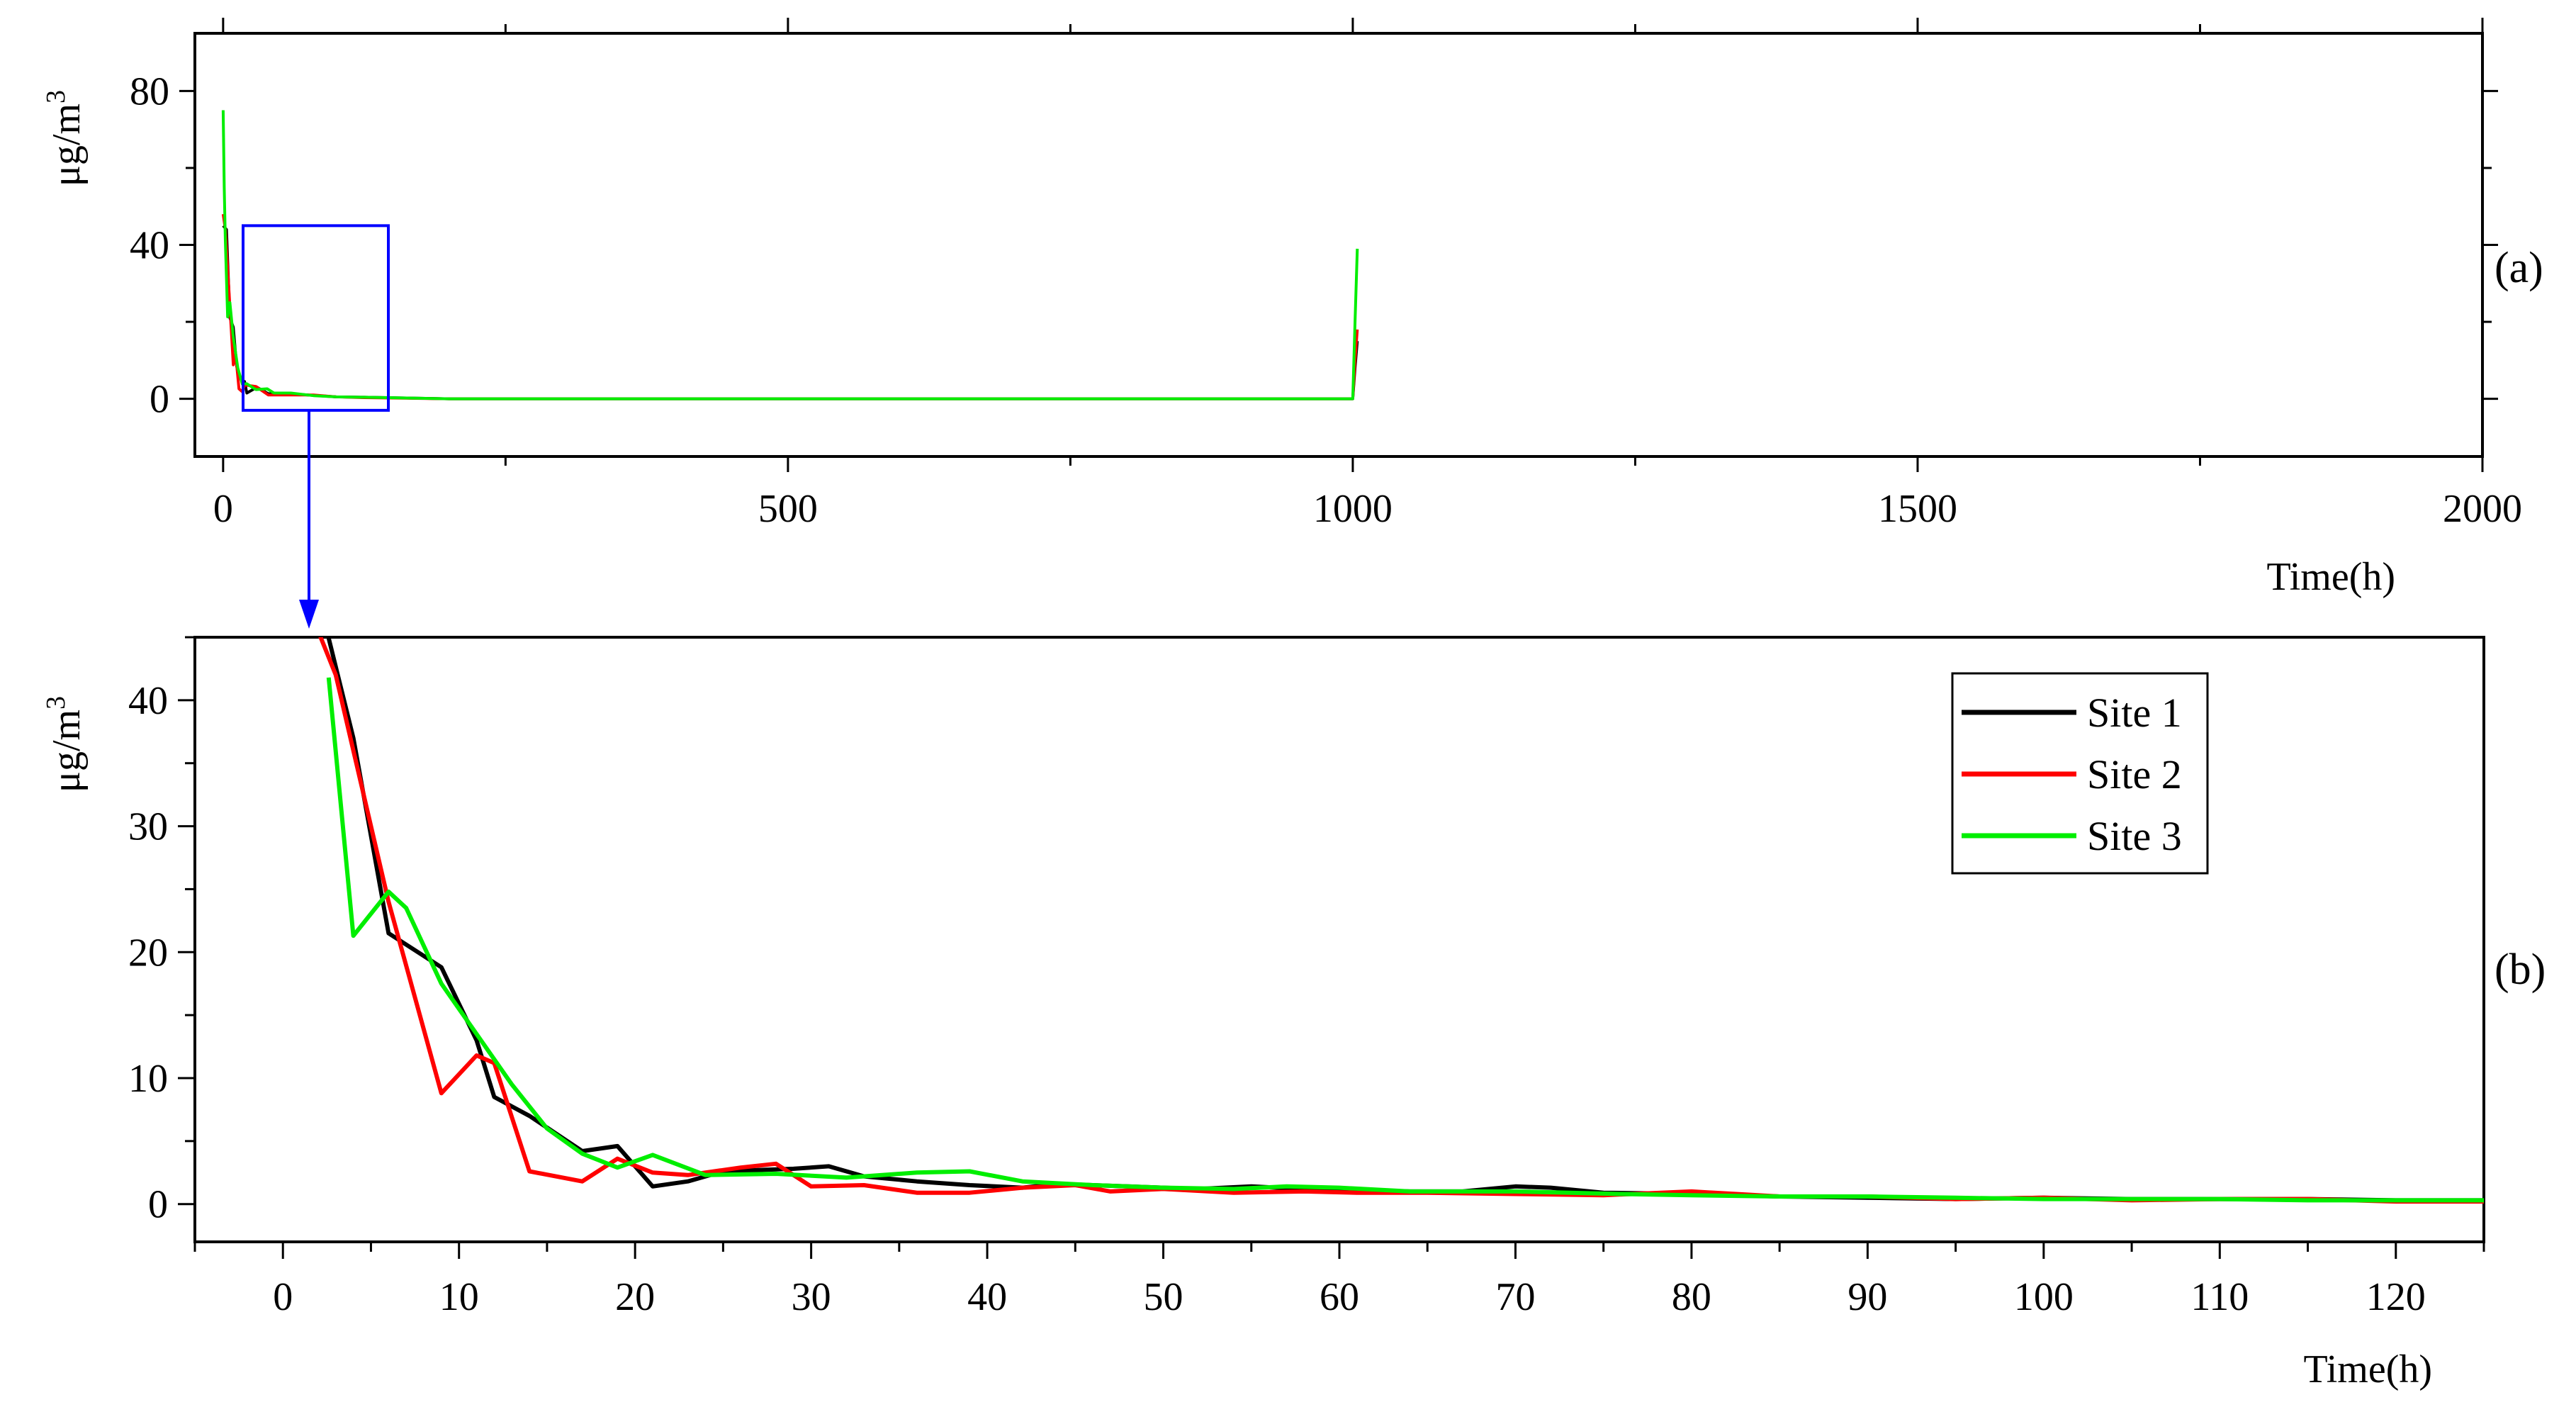  I want to click on y-tick-label: 30, so click(148, 827).